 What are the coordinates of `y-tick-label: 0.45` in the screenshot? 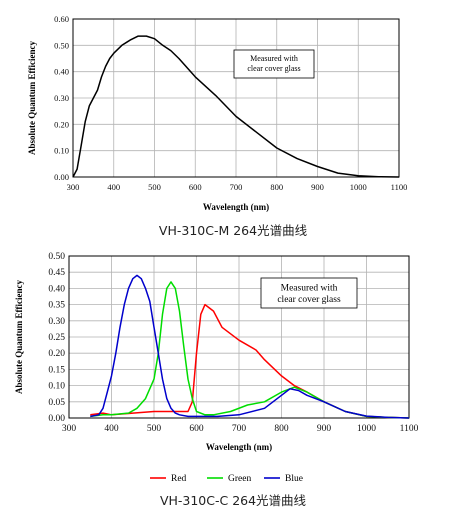 It's located at (56, 273).